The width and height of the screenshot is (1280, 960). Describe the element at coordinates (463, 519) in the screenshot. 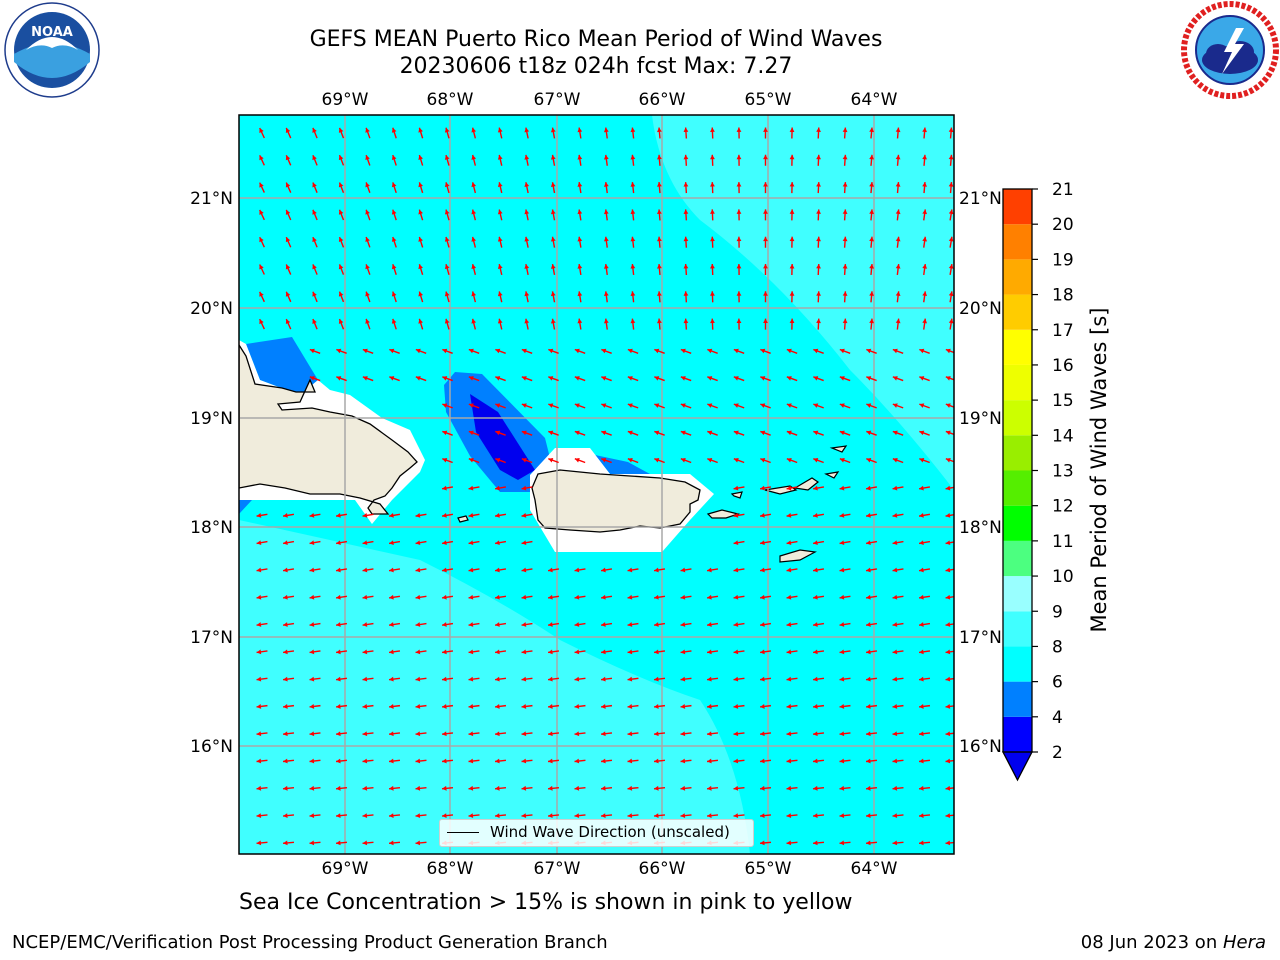

I see `land-mona-island` at that location.